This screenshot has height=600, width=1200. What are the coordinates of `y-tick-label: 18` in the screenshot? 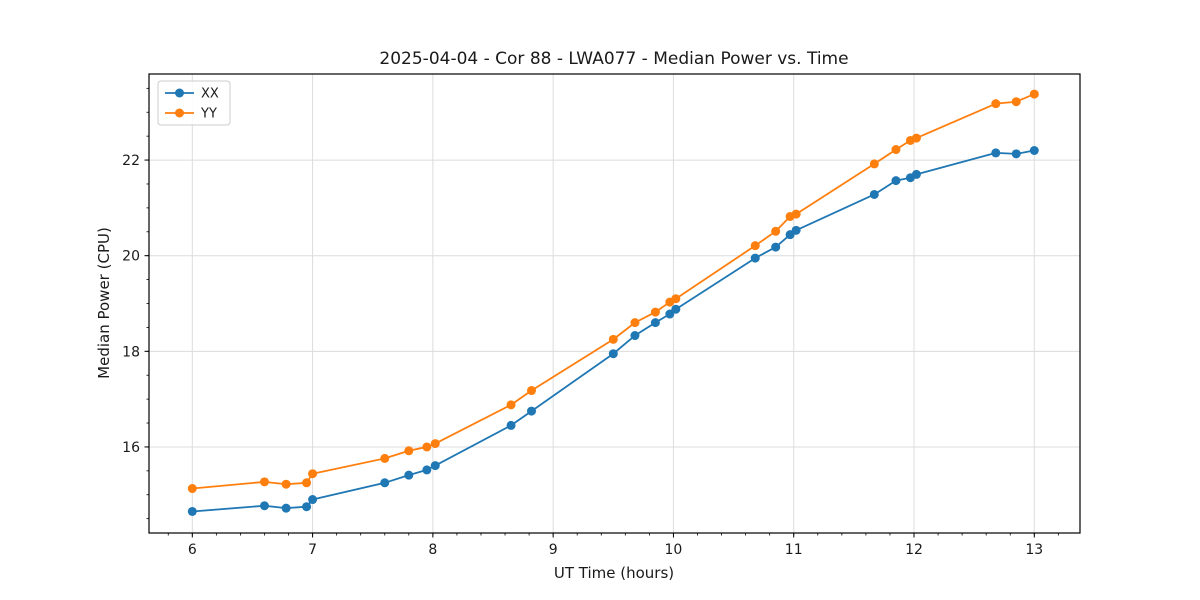 It's located at (131, 352).